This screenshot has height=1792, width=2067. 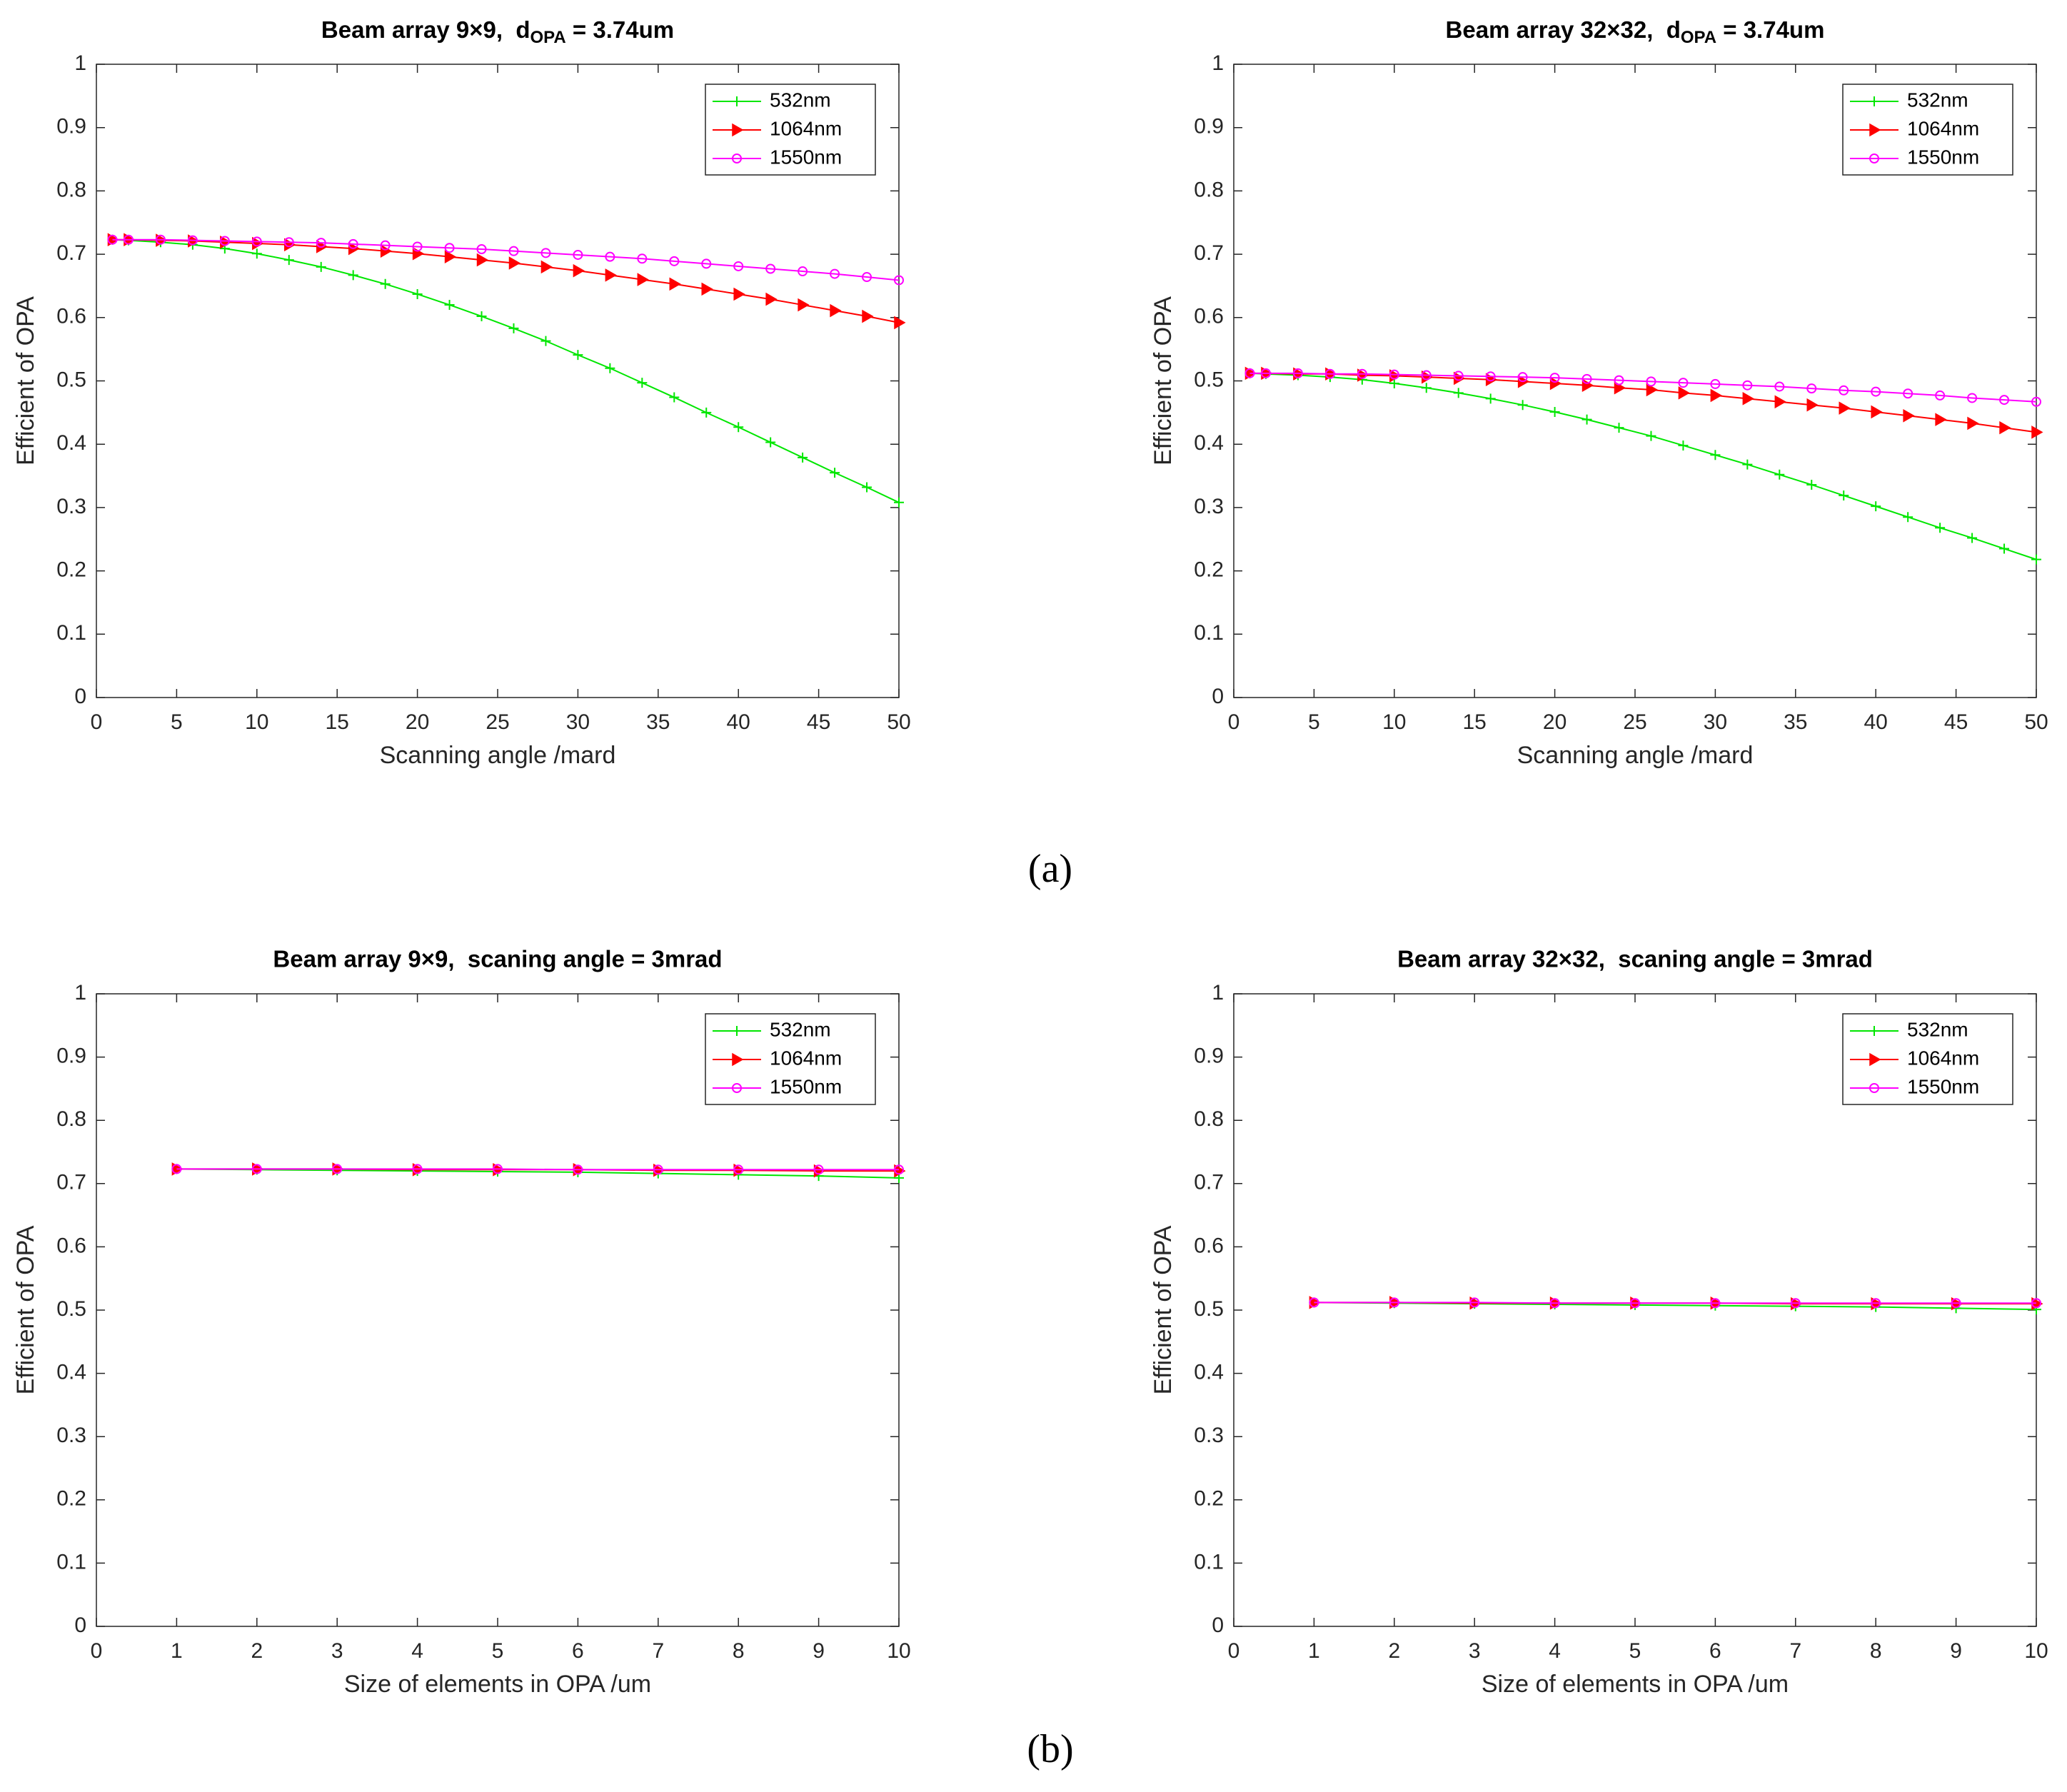 I want to click on legend-label: 532nm, so click(x=1938, y=1029).